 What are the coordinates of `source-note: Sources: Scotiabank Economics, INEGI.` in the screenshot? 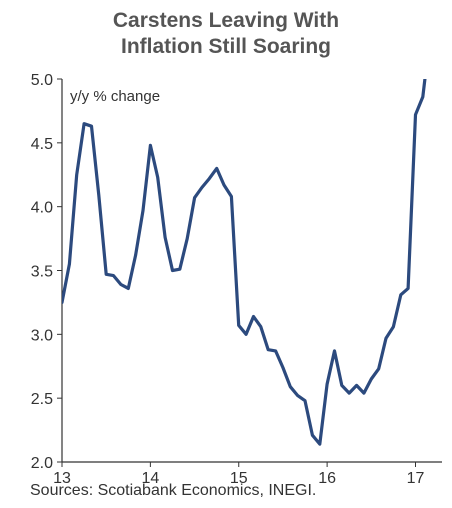 It's located at (173, 490).